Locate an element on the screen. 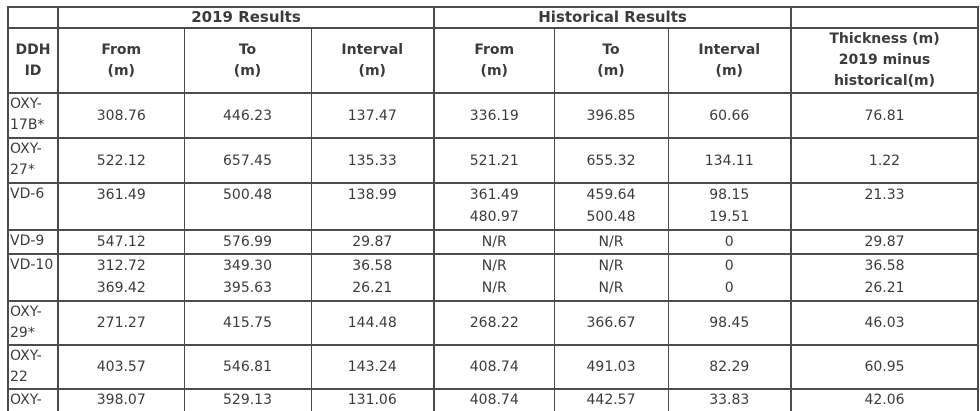  group-header-historical-results: Historical Results is located at coordinates (612, 17).